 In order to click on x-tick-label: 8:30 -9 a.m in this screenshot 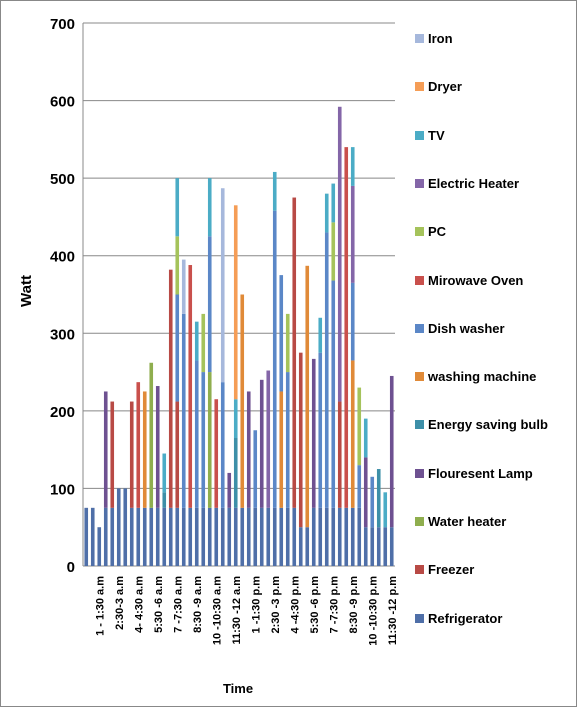, I will do `click(198, 604)`.